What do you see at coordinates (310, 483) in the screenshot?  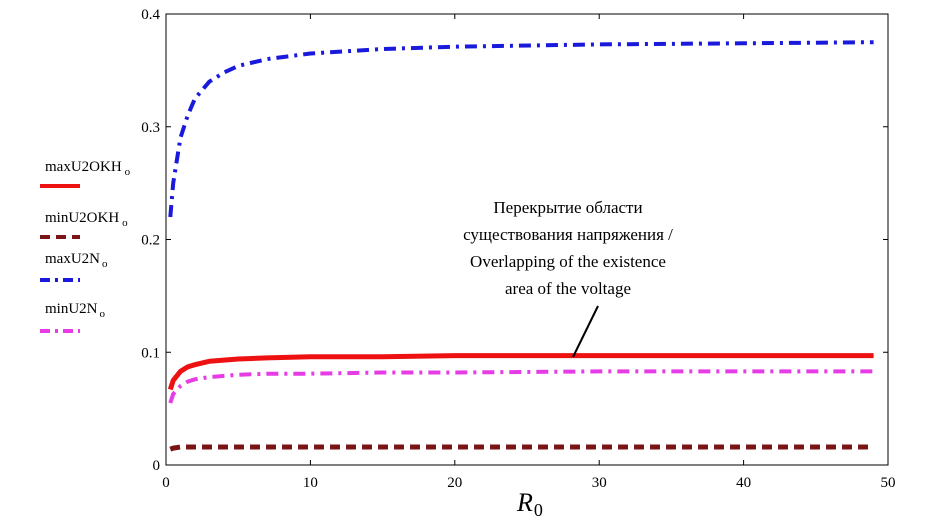 I see `x-tick-label: 10` at bounding box center [310, 483].